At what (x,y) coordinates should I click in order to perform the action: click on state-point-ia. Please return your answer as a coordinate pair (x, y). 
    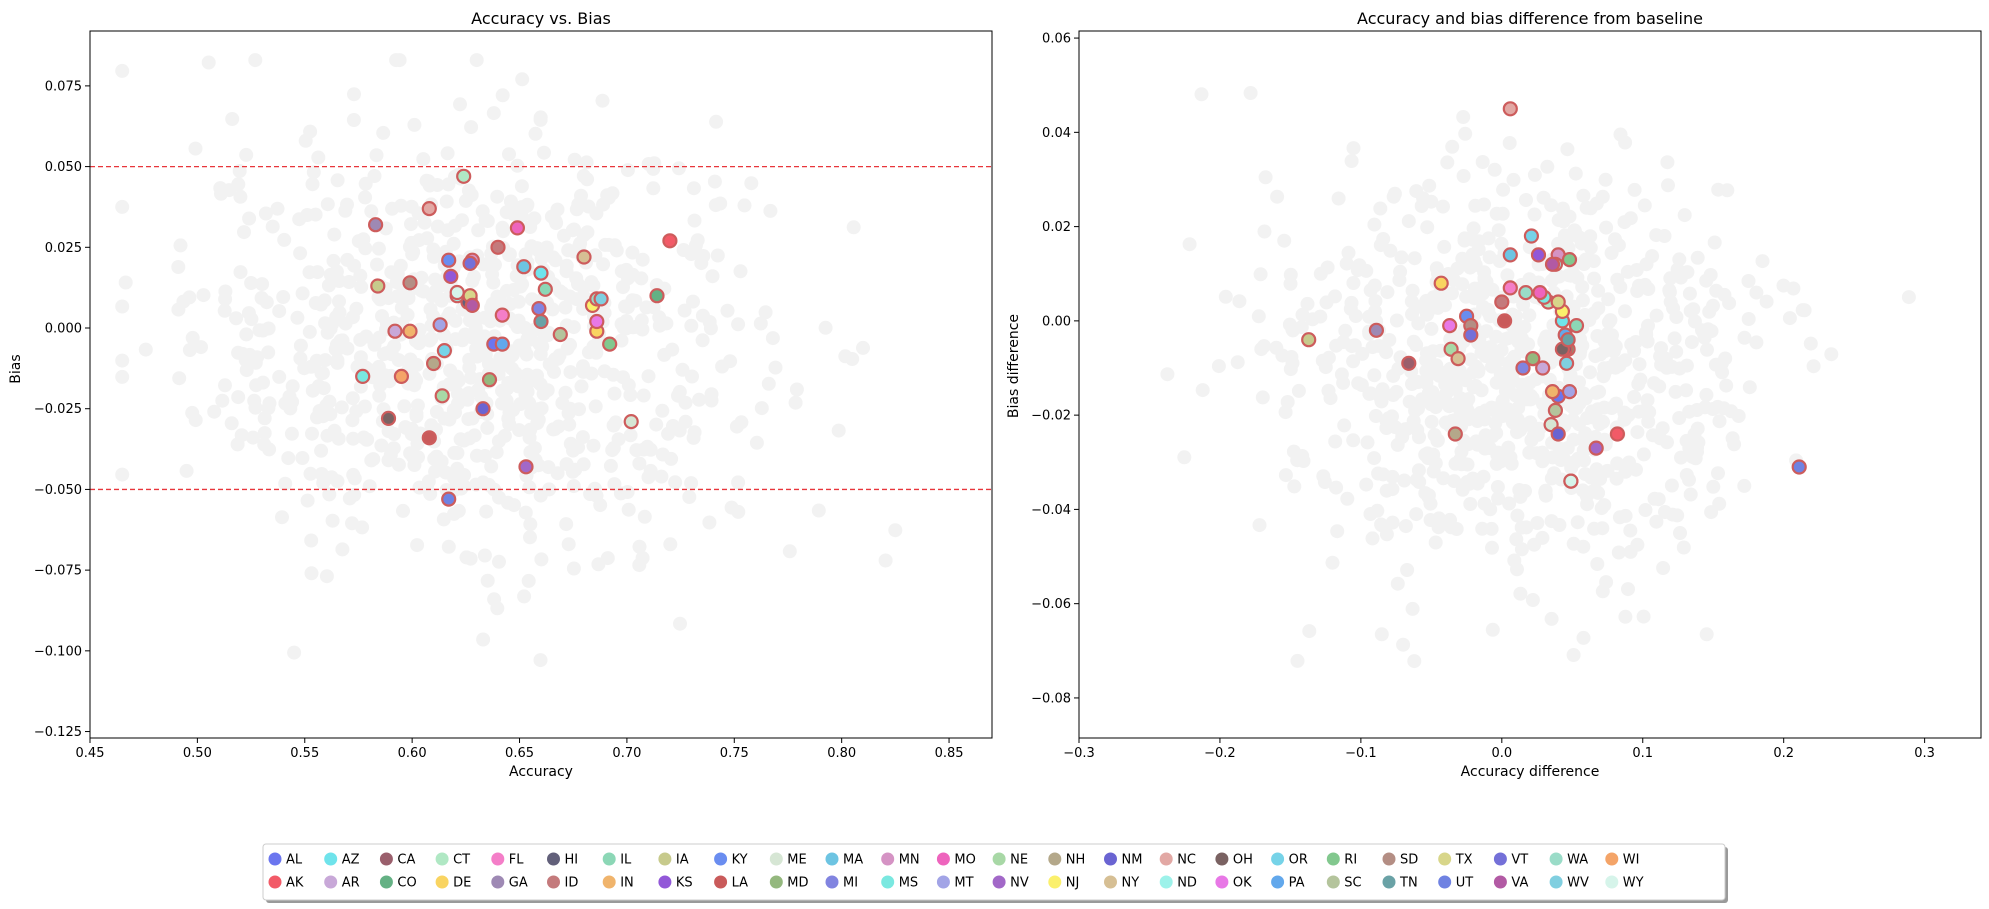
    Looking at the image, I should click on (378, 286).